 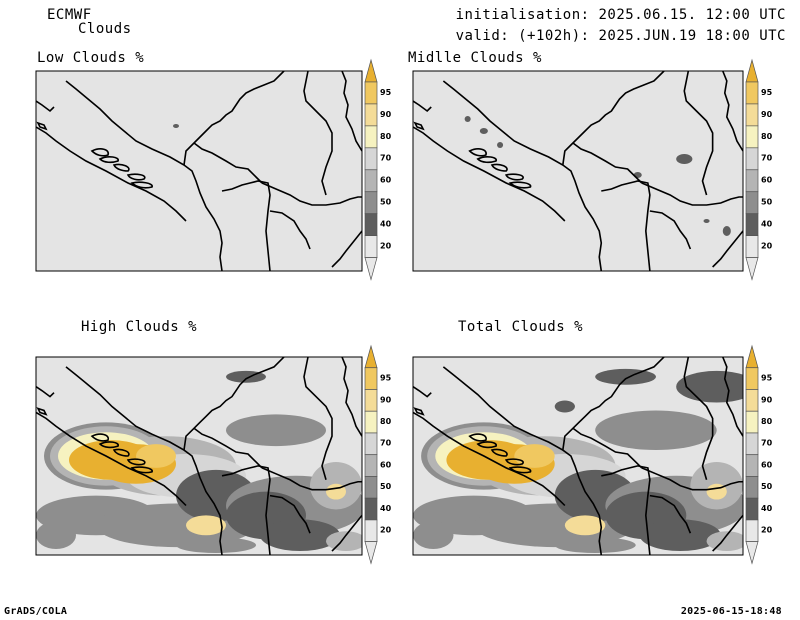 I want to click on colorbar-arrow-bottom, so click(x=752, y=553).